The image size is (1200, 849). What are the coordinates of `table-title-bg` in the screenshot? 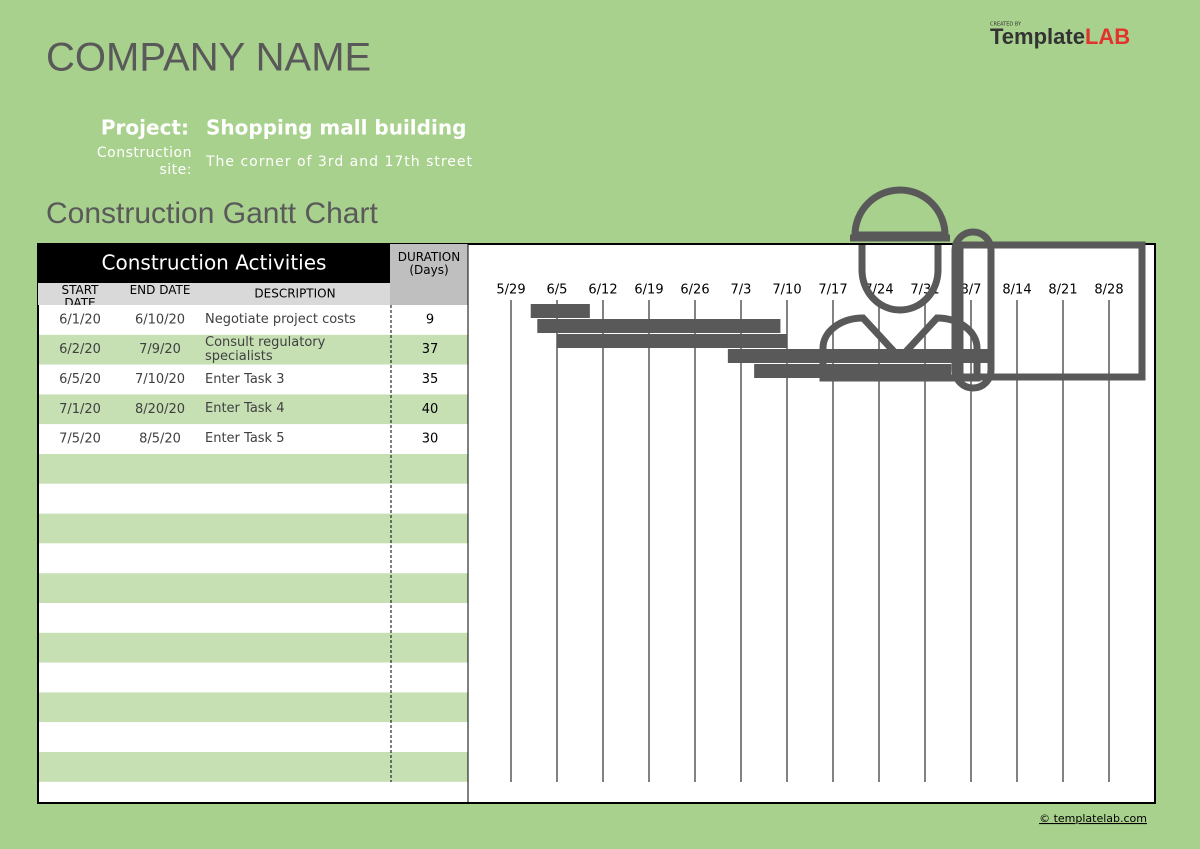 It's located at (214, 263).